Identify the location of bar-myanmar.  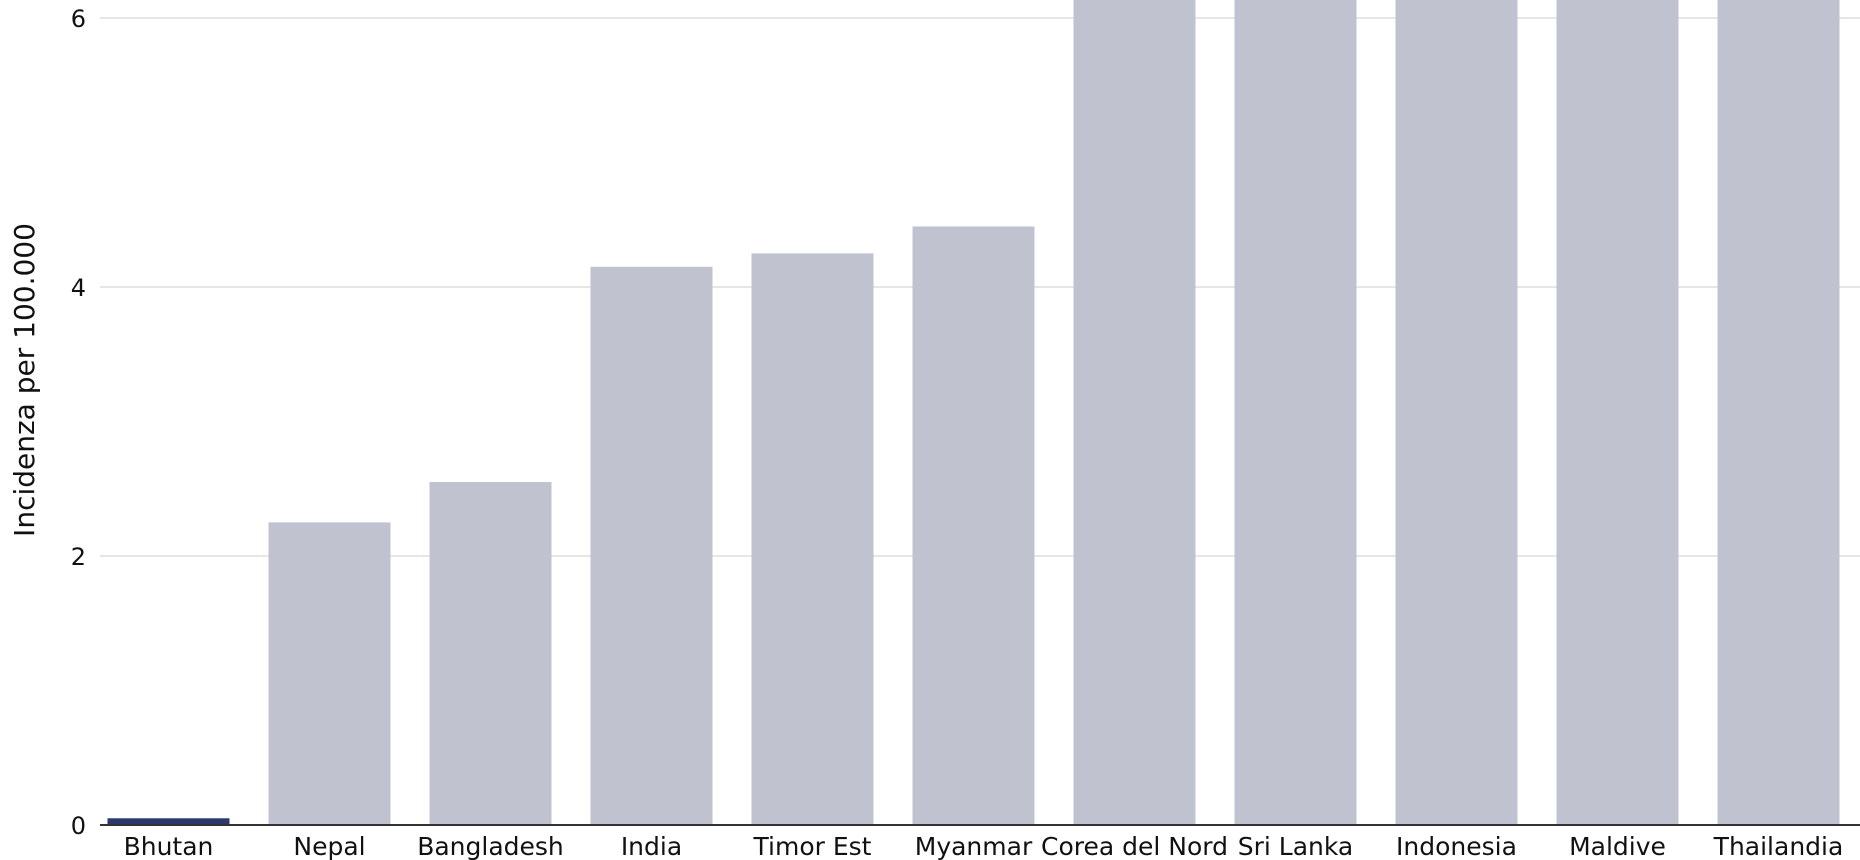
(973, 526).